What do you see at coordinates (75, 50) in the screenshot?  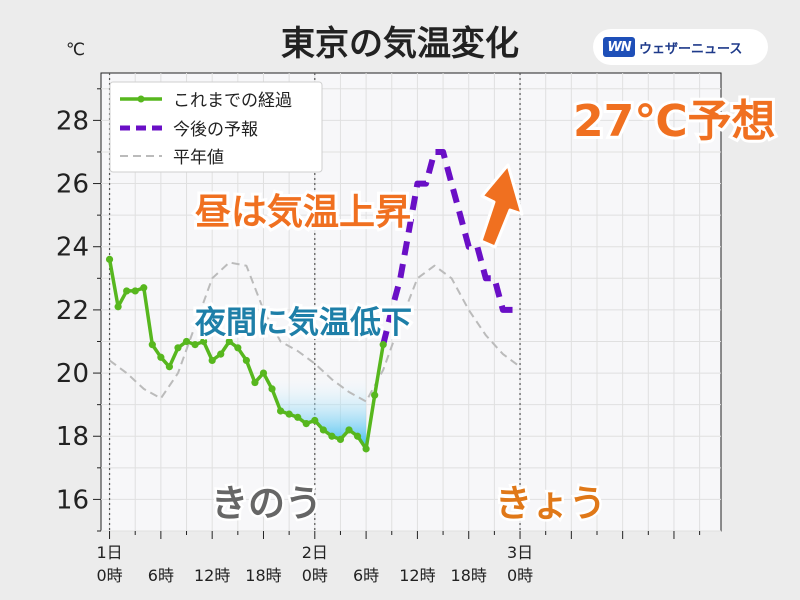 I see `y-axis-unit: ℃` at bounding box center [75, 50].